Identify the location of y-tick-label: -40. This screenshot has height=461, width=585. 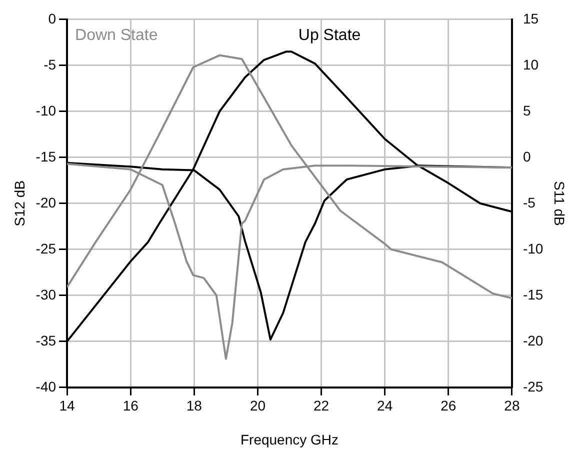
(46, 386).